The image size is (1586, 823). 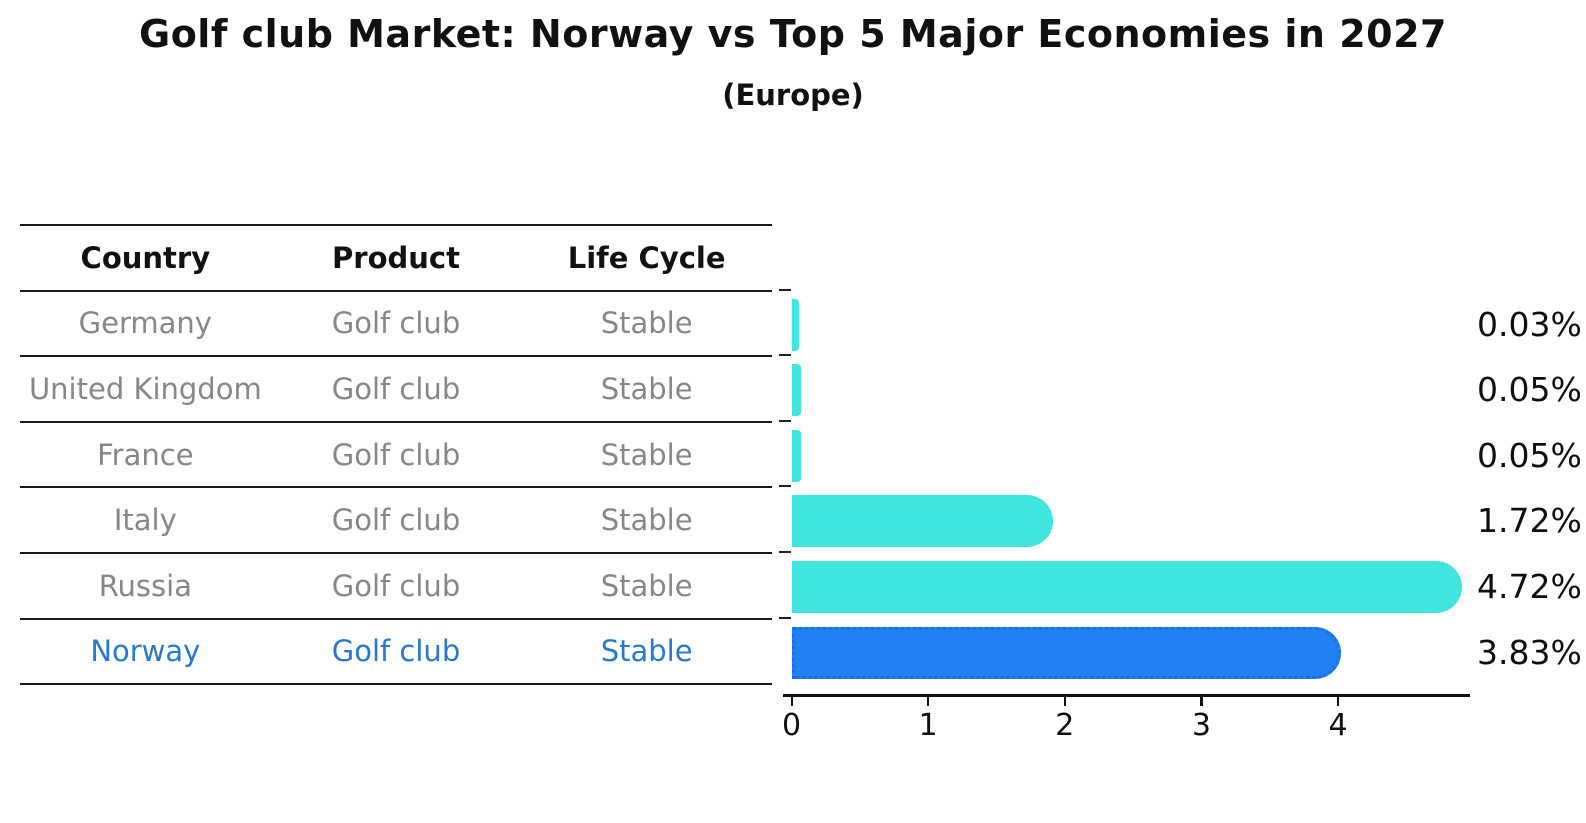 What do you see at coordinates (145, 585) in the screenshot?
I see `country-cell: Russia` at bounding box center [145, 585].